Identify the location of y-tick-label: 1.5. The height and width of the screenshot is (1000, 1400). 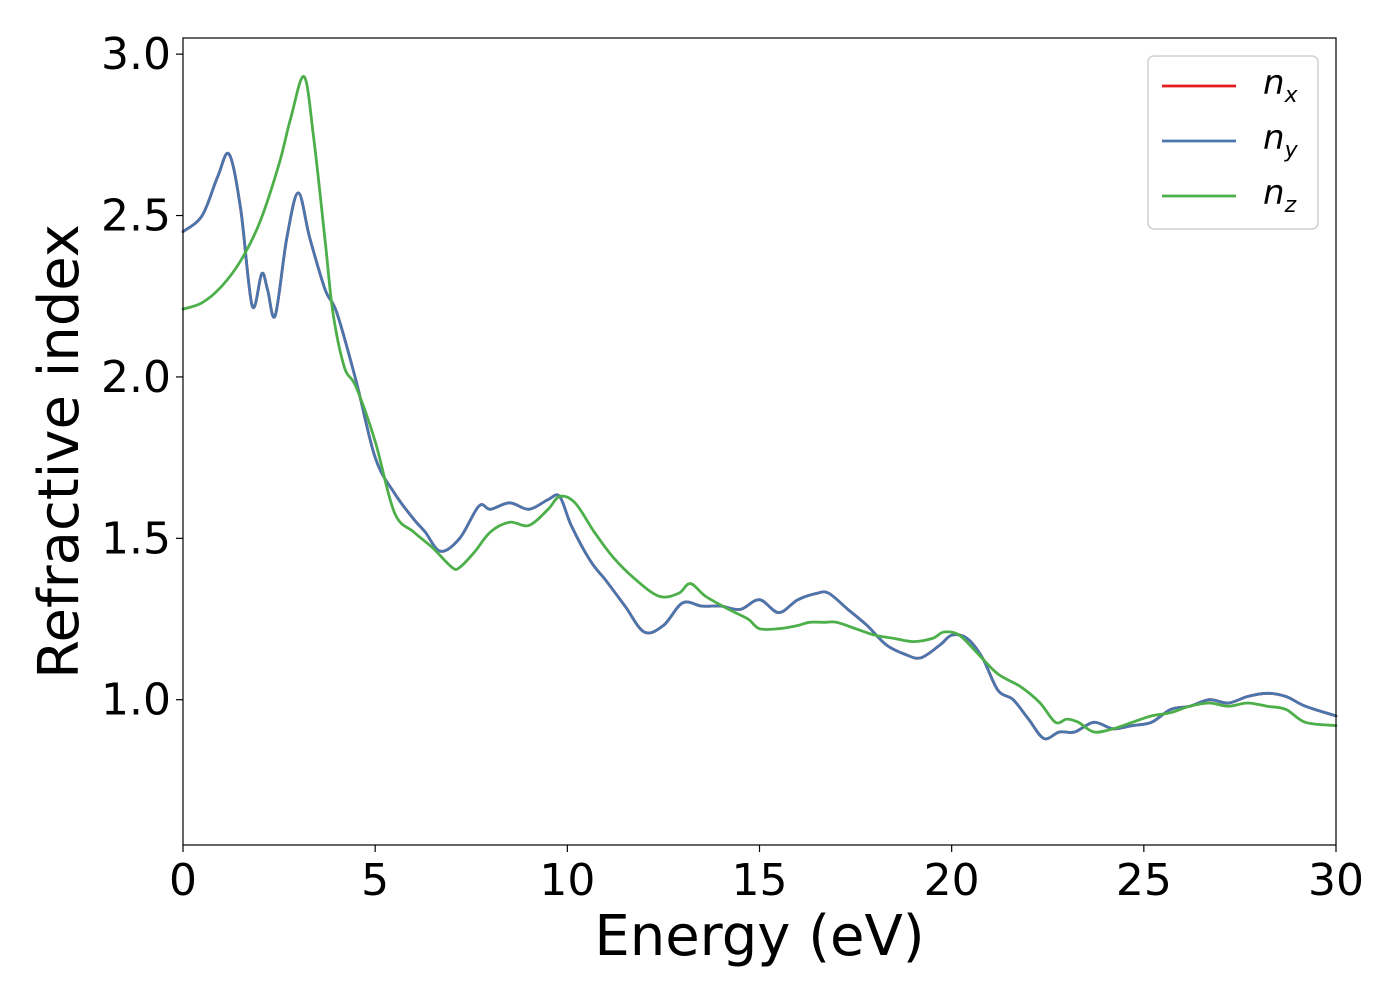
(136, 538).